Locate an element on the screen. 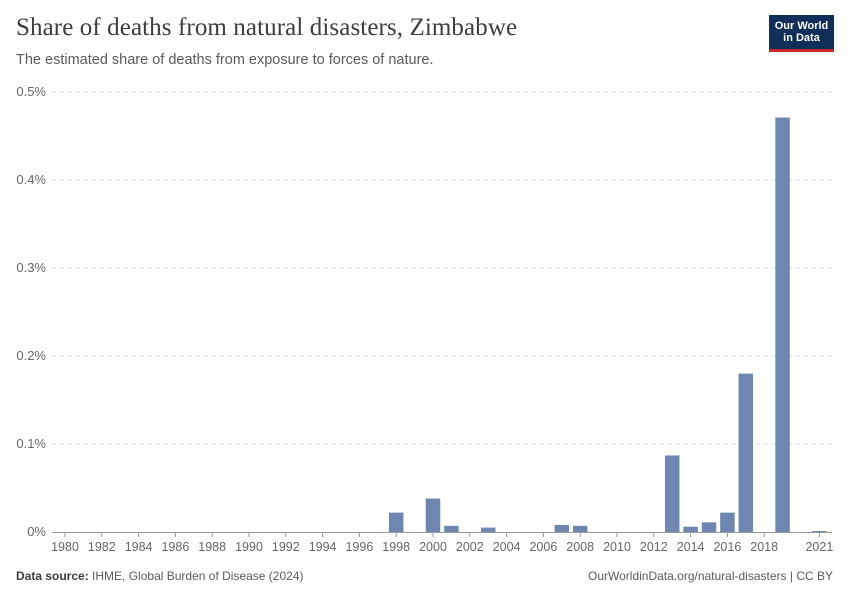 The image size is (850, 600). y-tick-label: 0.3% is located at coordinates (31, 267).